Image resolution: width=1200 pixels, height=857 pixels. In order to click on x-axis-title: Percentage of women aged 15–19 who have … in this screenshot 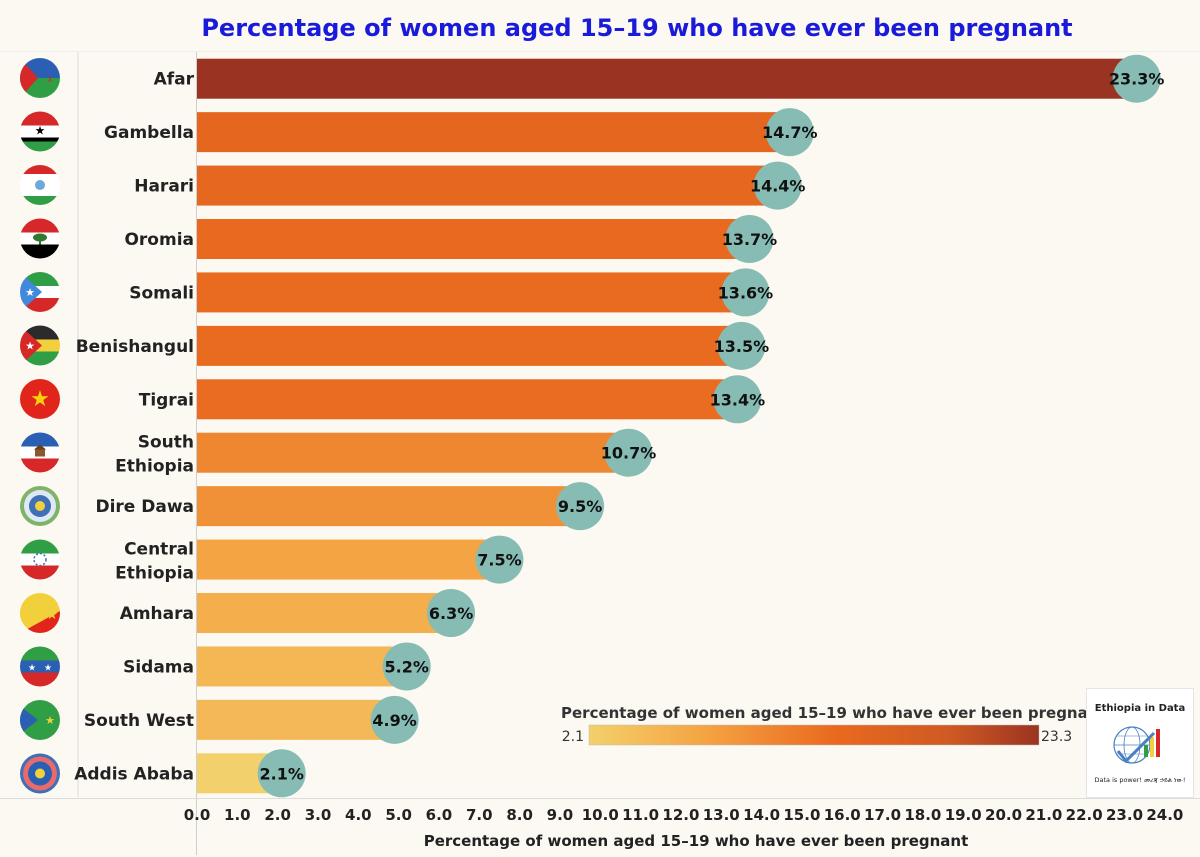, I will do `click(696, 841)`.